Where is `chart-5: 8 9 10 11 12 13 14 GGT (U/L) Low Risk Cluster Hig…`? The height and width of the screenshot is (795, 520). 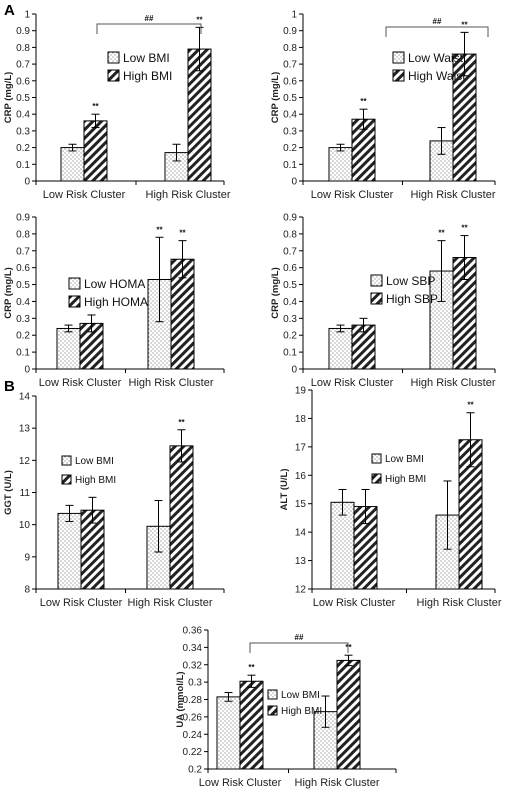 chart-5: 8 9 10 11 12 13 14 GGT (U/L) Low Risk Cluster Hig… is located at coordinates (114, 500).